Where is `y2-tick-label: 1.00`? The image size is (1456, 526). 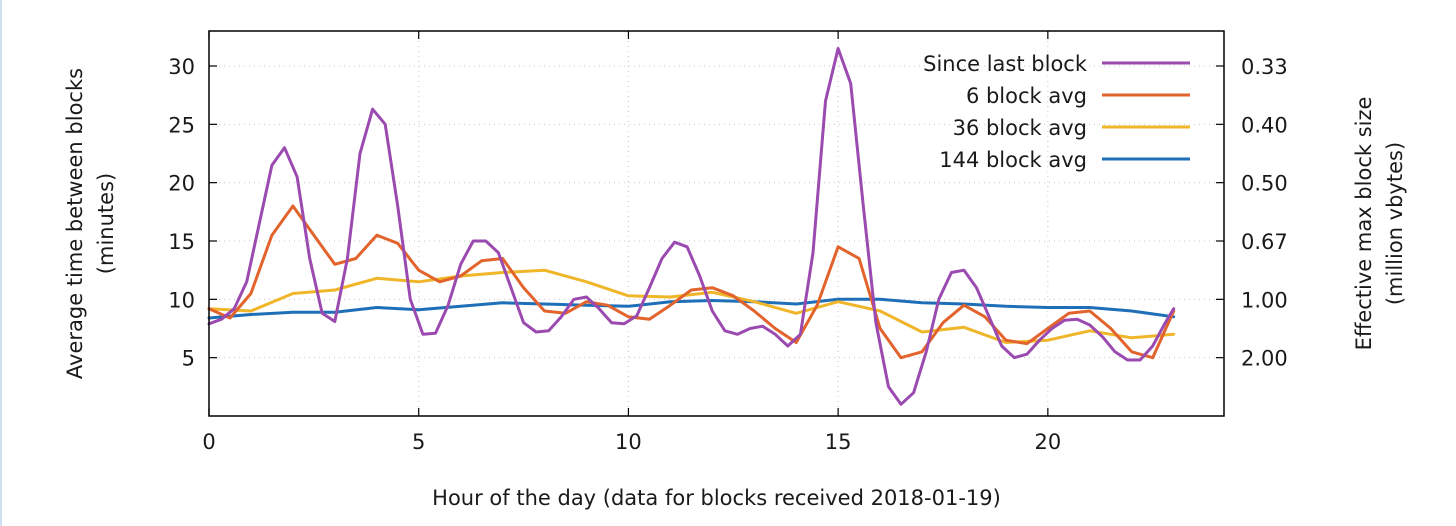 y2-tick-label: 1.00 is located at coordinates (1264, 300).